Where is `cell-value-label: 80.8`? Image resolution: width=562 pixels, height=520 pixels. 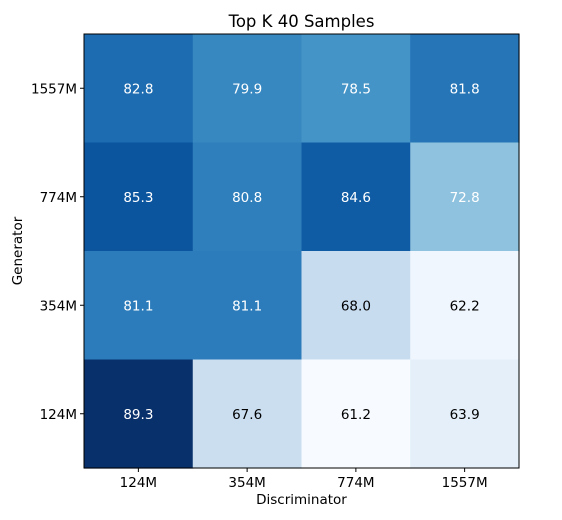
cell-value-label: 80.8 is located at coordinates (247, 198).